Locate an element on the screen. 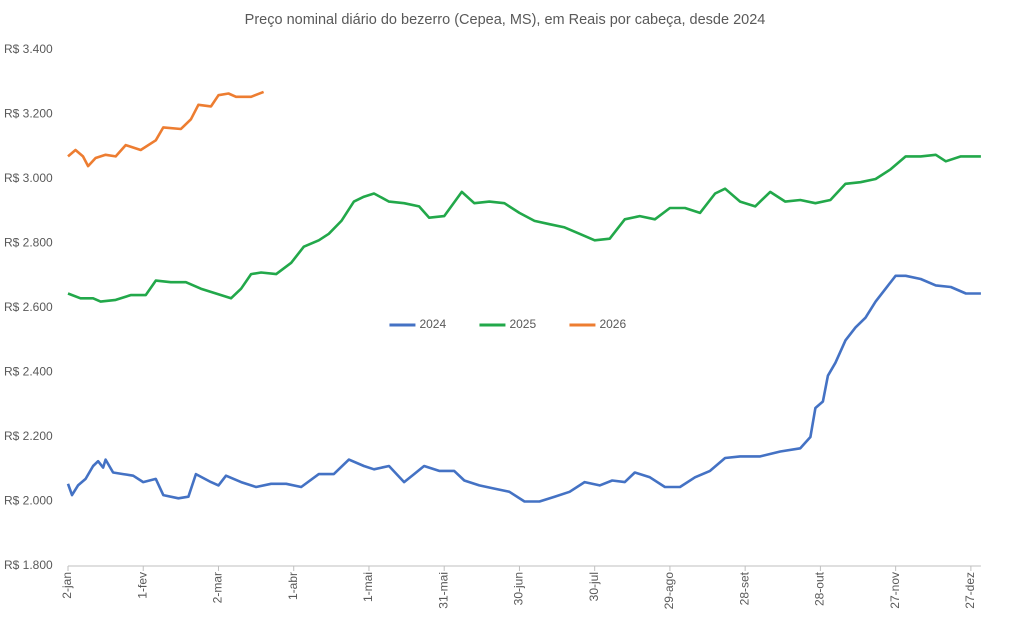  y-tick-label: R$ 3.200 is located at coordinates (28, 114).